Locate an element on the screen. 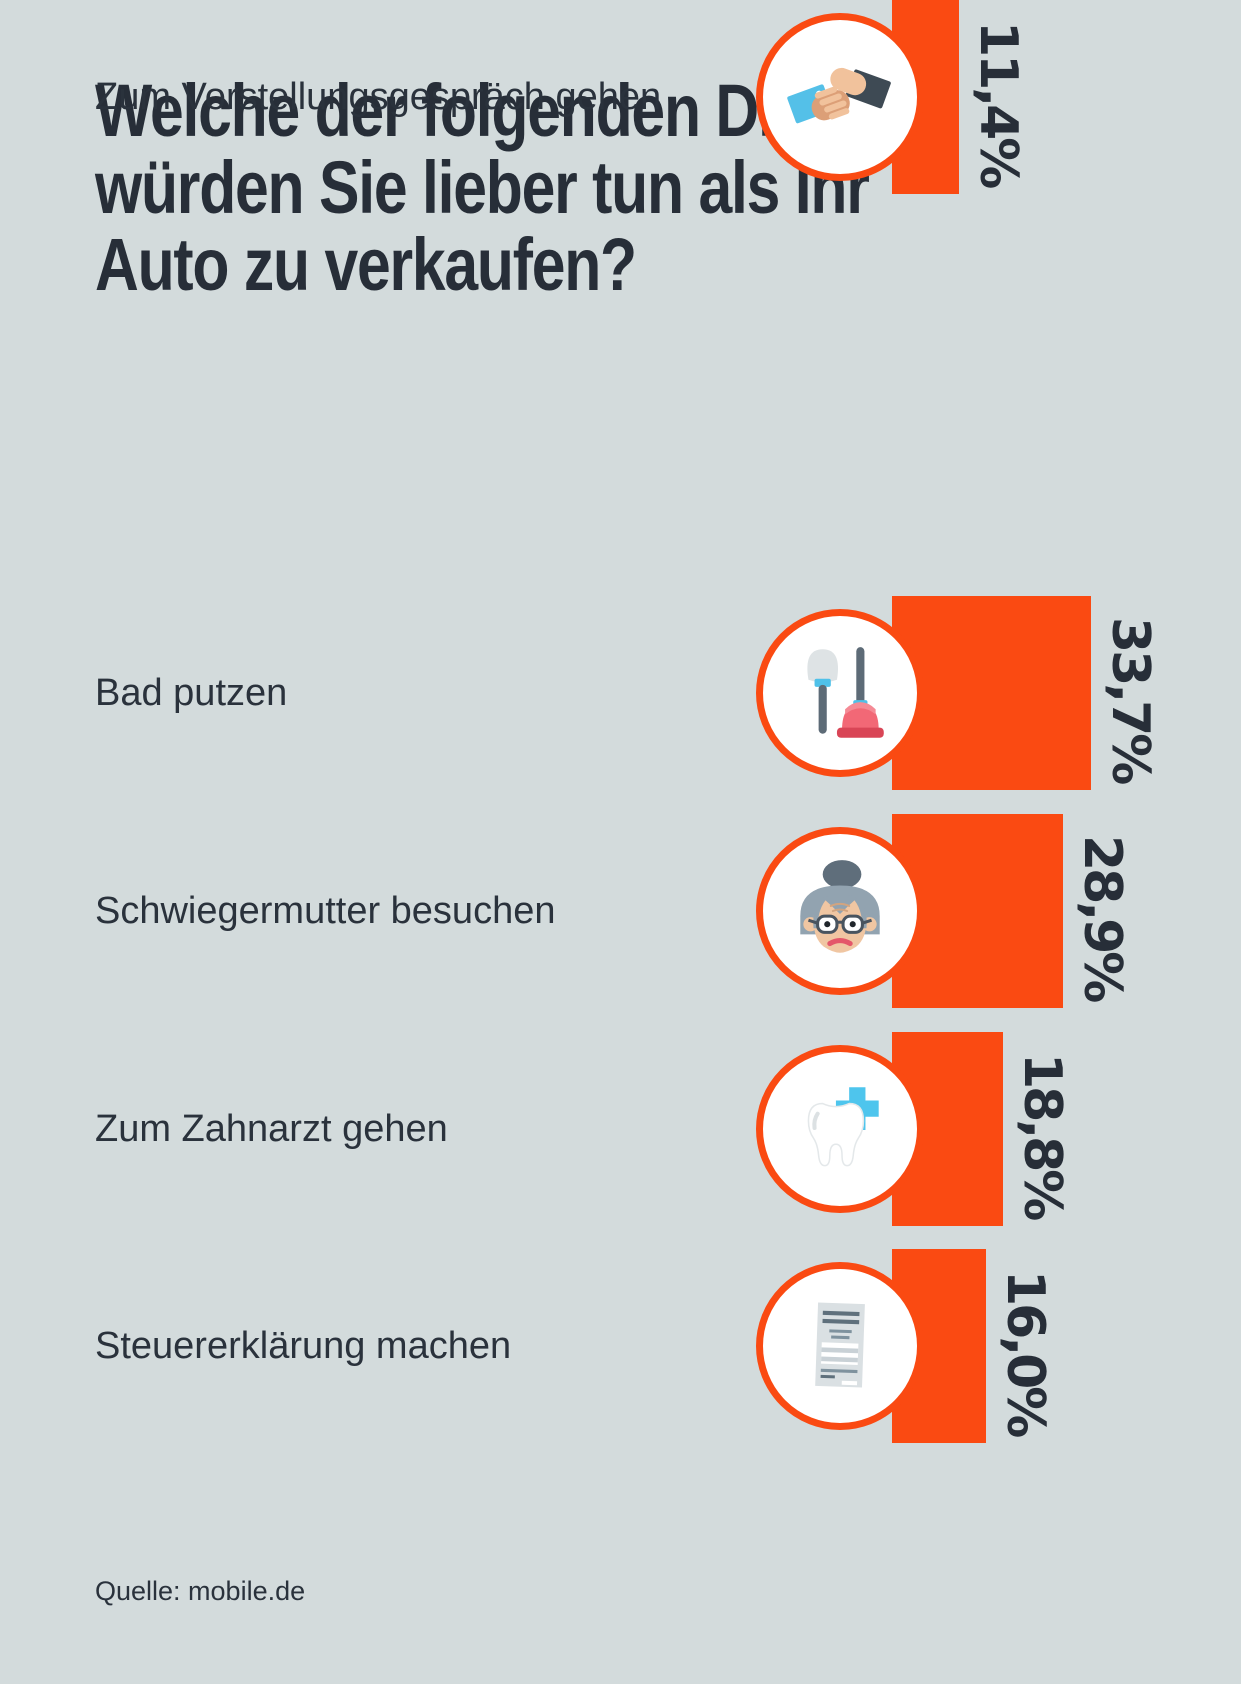 The height and width of the screenshot is (1684, 1241). toilet-brush-plunger-icon is located at coordinates (845, 692).